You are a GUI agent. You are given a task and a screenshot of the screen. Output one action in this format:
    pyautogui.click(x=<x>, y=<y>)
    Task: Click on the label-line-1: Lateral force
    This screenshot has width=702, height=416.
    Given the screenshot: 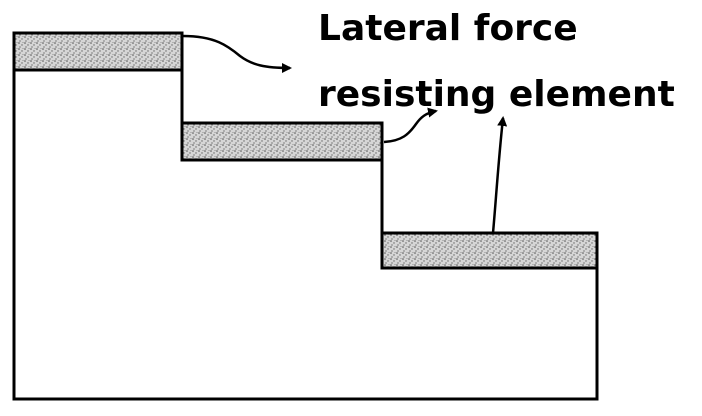 What is the action you would take?
    pyautogui.click(x=448, y=28)
    